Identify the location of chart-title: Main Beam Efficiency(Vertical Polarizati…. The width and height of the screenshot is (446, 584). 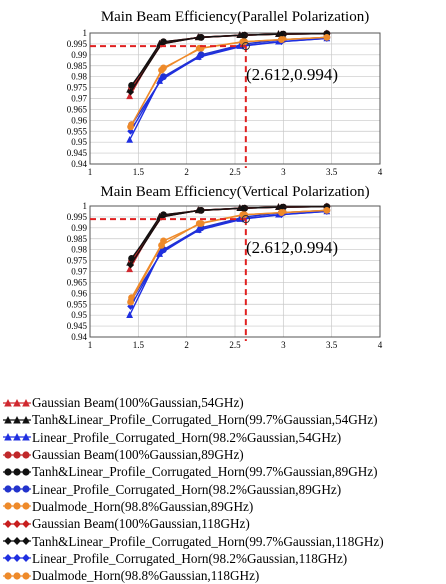
(234, 192).